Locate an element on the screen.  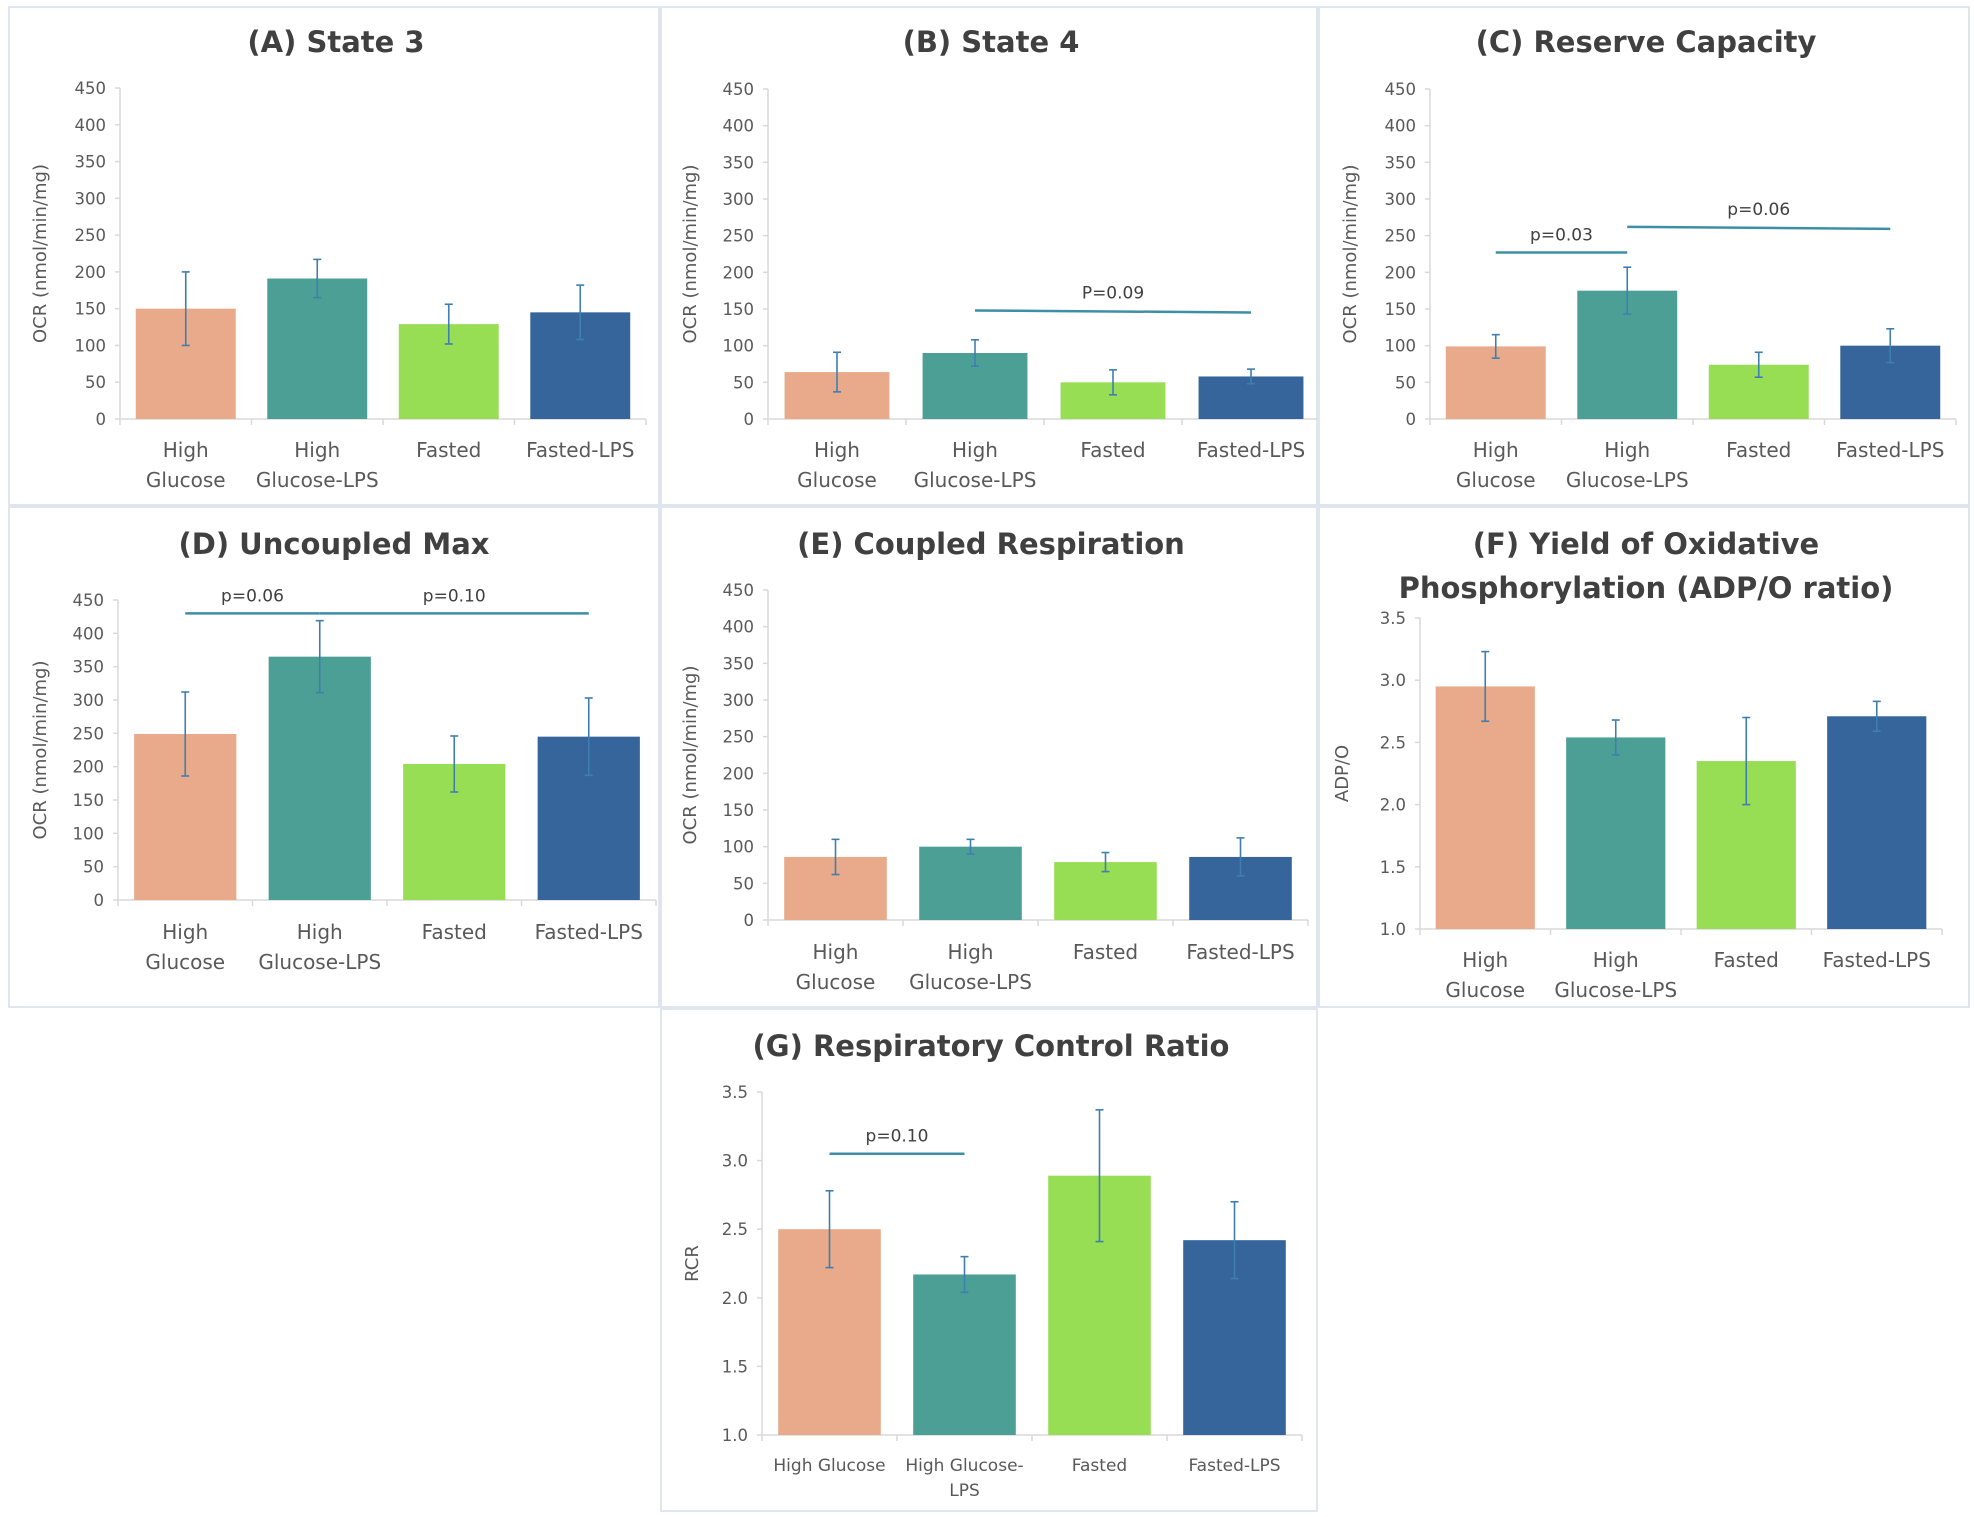
chart-d-category-label-fasted-lps: Fasted-LPS is located at coordinates (589, 932).